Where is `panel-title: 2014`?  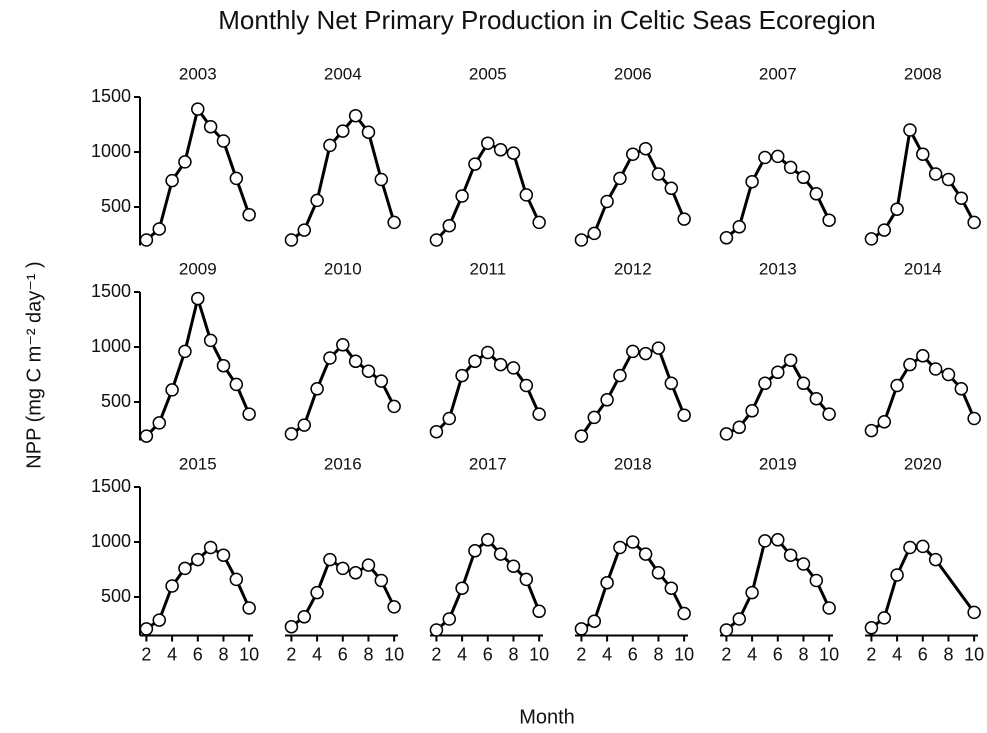 panel-title: 2014 is located at coordinates (923, 268).